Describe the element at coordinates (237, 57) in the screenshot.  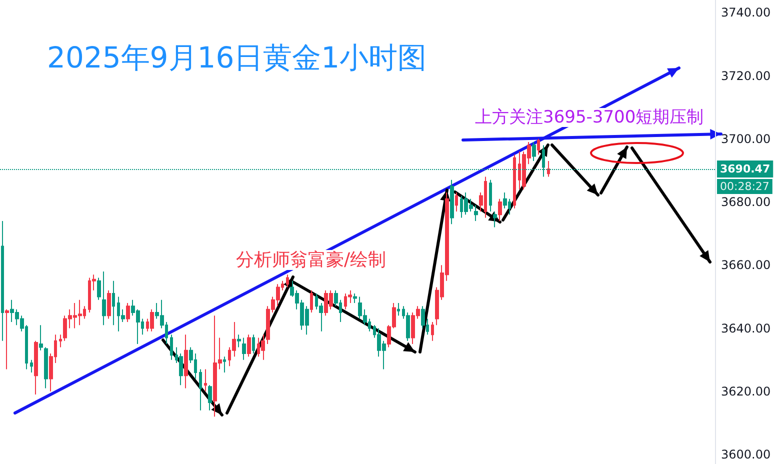
I see `text: 2025年9月16日黄金1小时图` at that location.